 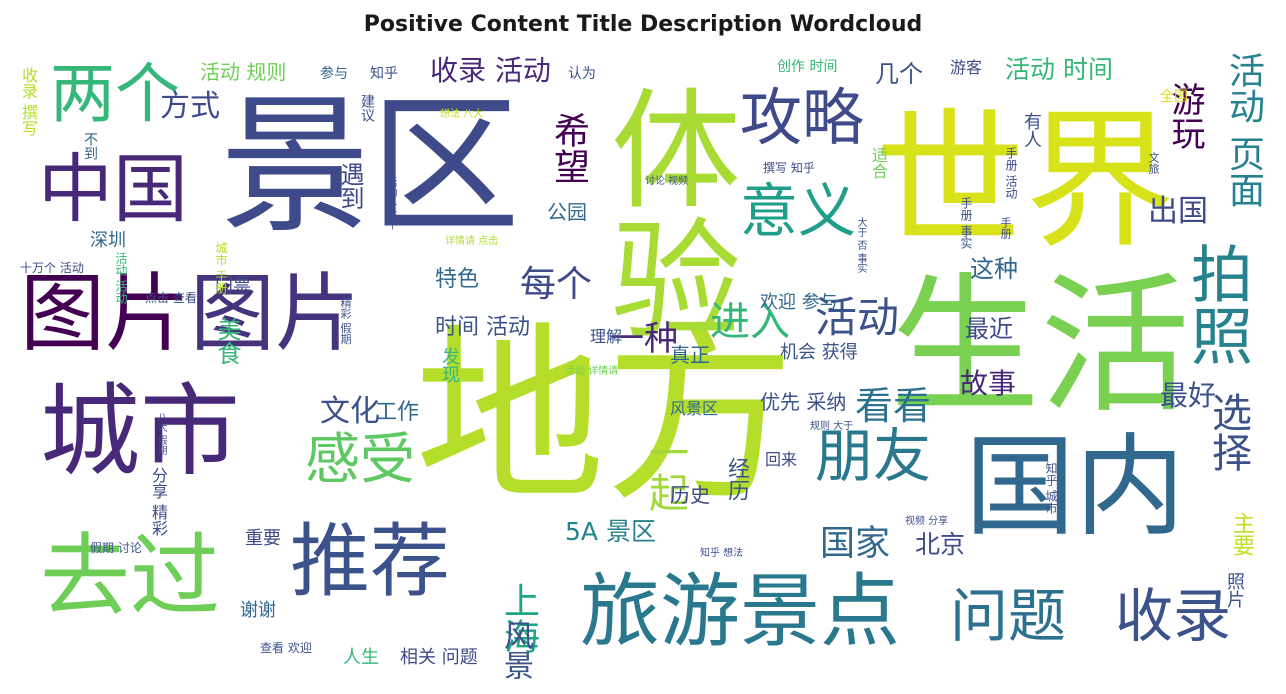 What do you see at coordinates (439, 657) in the screenshot?
I see `wordcloud-word: 相关 问题` at bounding box center [439, 657].